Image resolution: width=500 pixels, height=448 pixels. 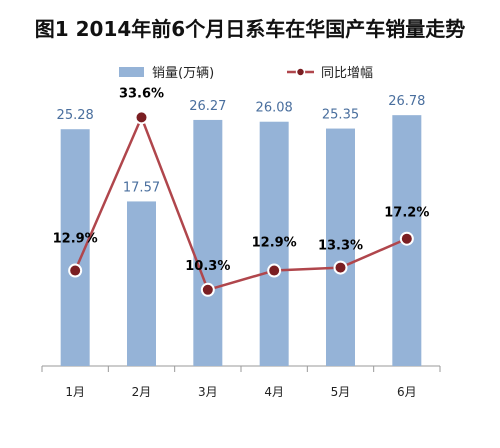 What do you see at coordinates (274, 108) in the screenshot?
I see `bar-value-label: 26.08` at bounding box center [274, 108].